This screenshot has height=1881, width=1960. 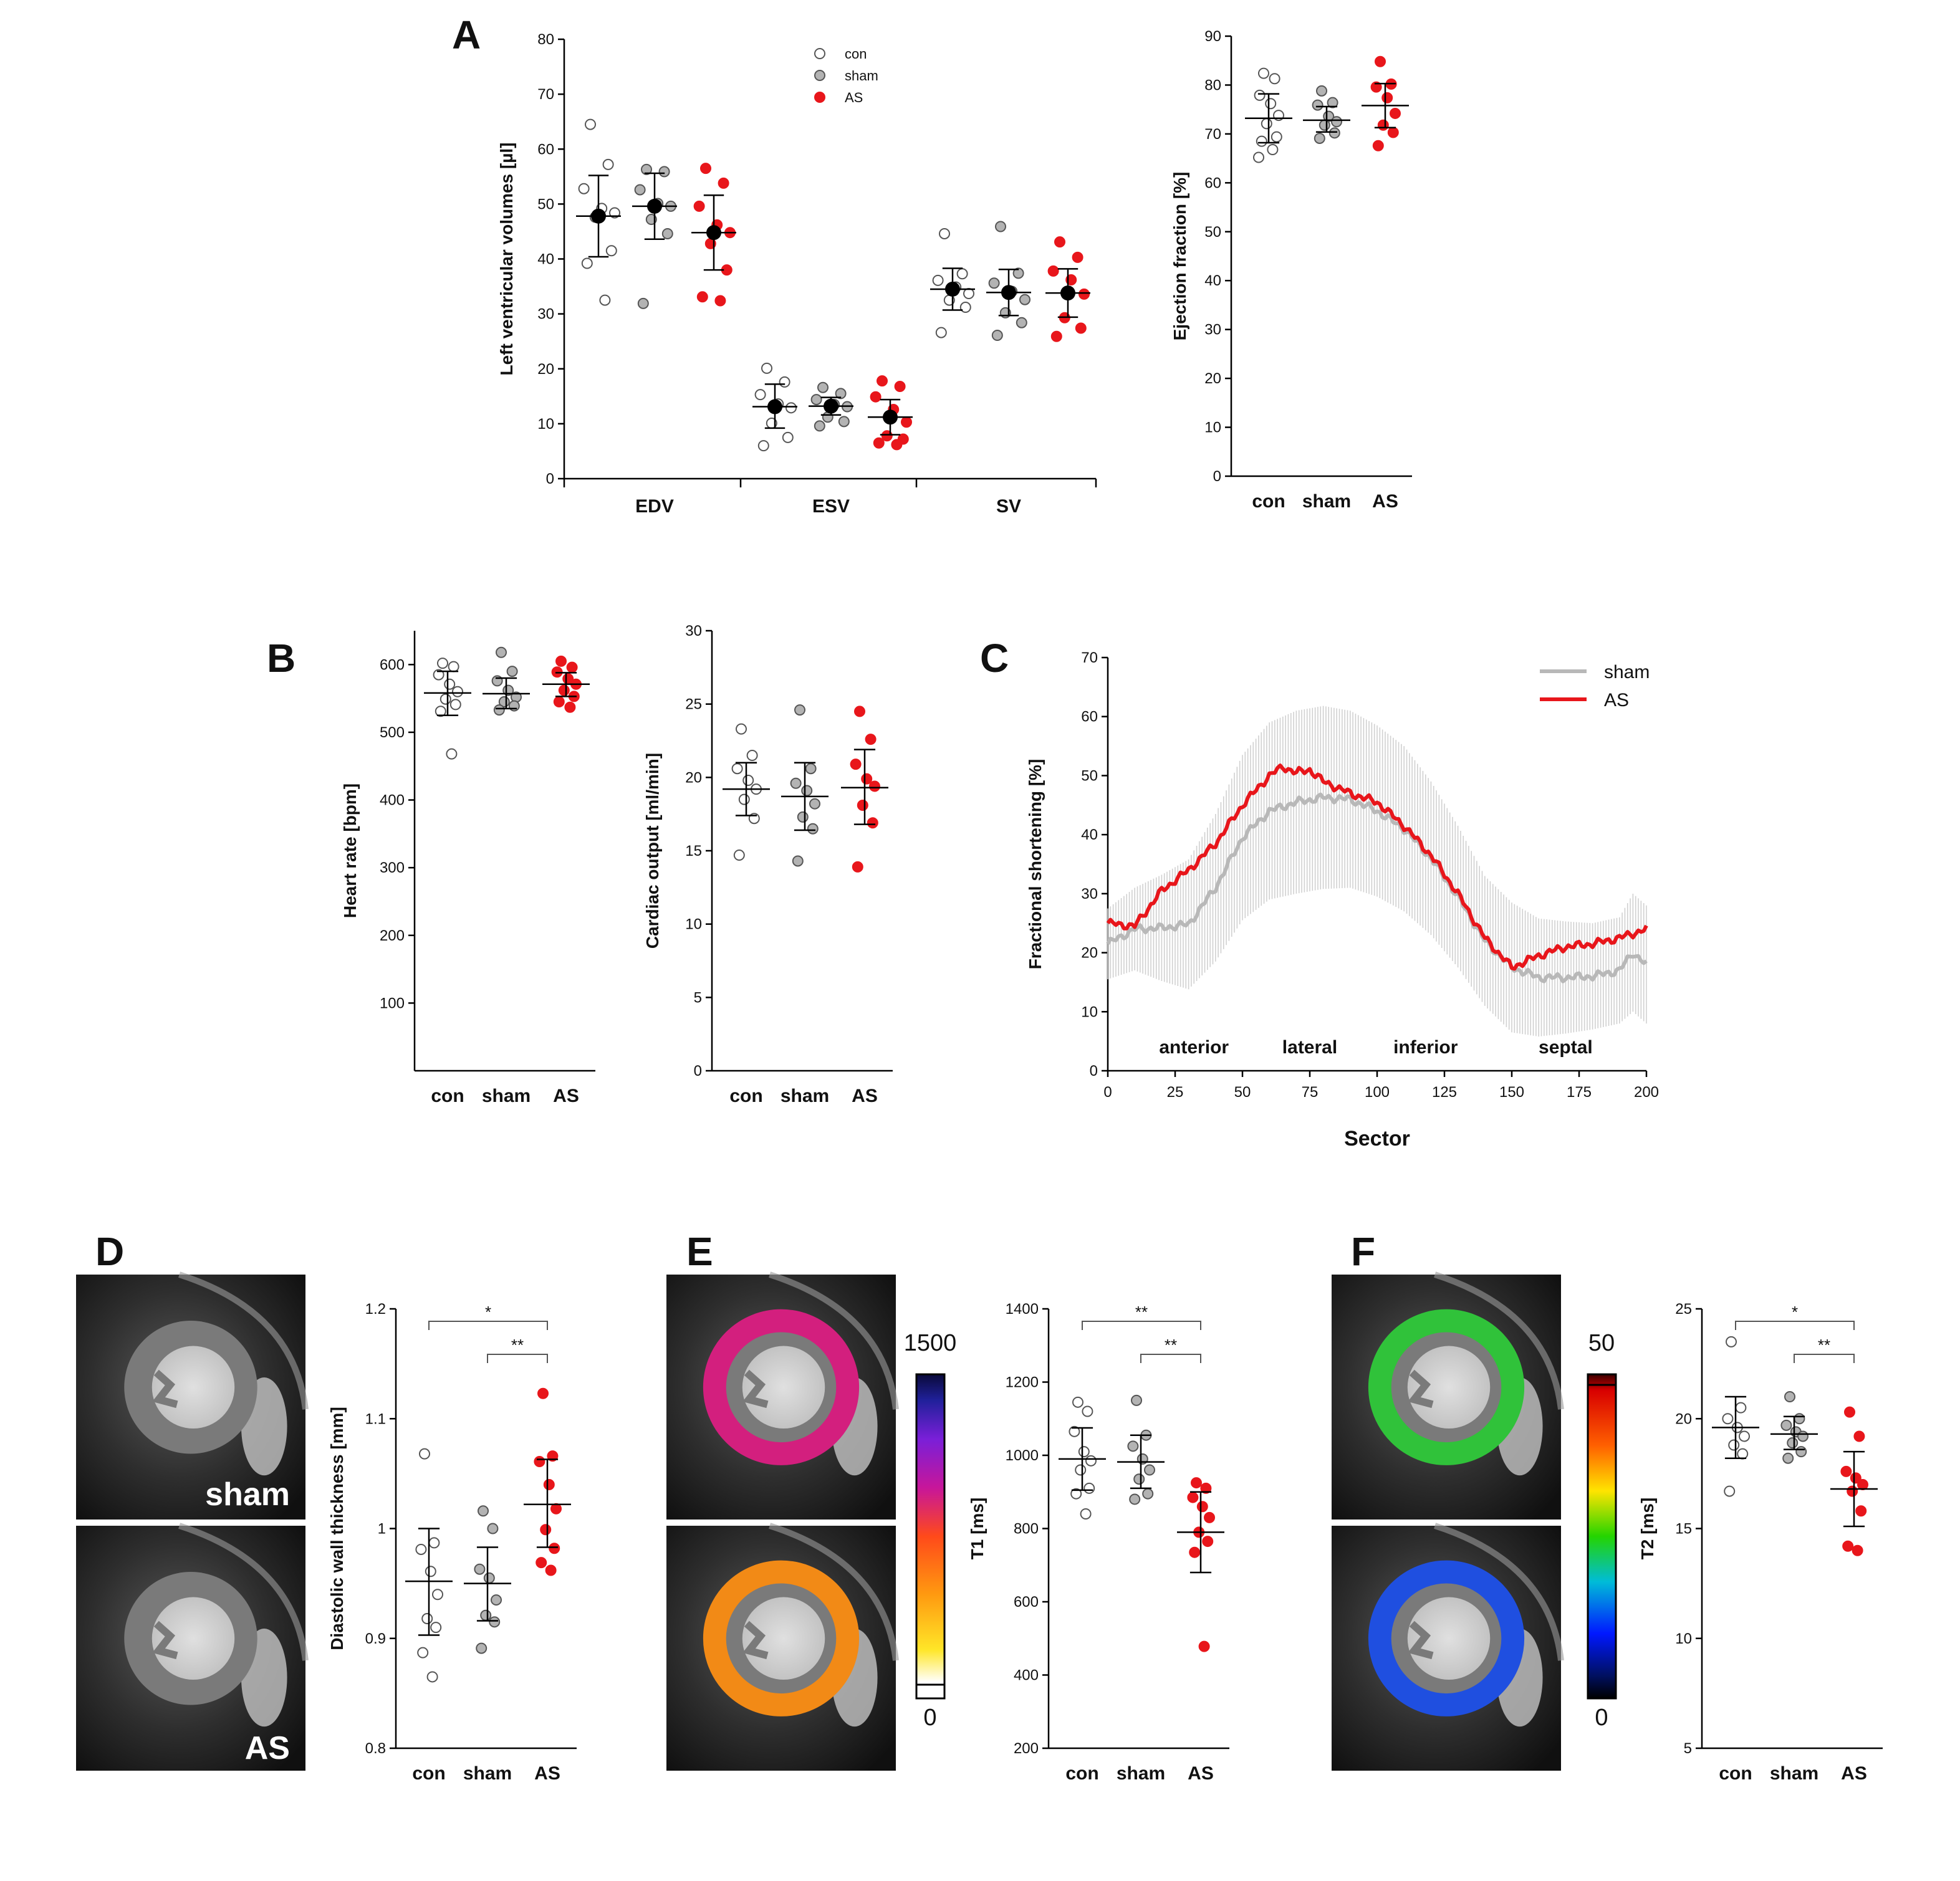 I want to click on wall-y-tick-label: 1.2, so click(x=375, y=1310).